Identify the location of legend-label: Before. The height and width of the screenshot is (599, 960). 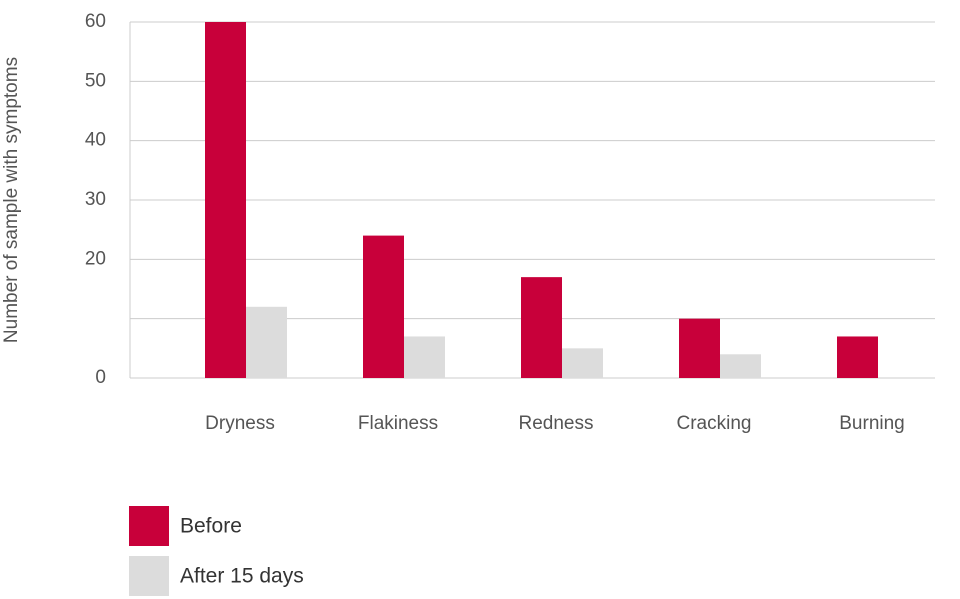
(211, 526).